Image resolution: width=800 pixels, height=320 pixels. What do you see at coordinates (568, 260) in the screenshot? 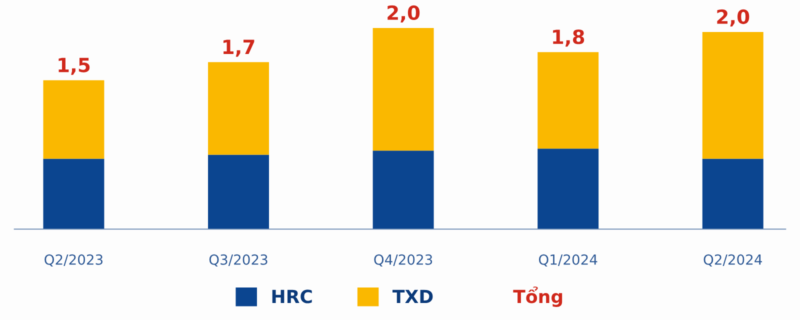
I see `x-tick-label: Q1/2024` at bounding box center [568, 260].